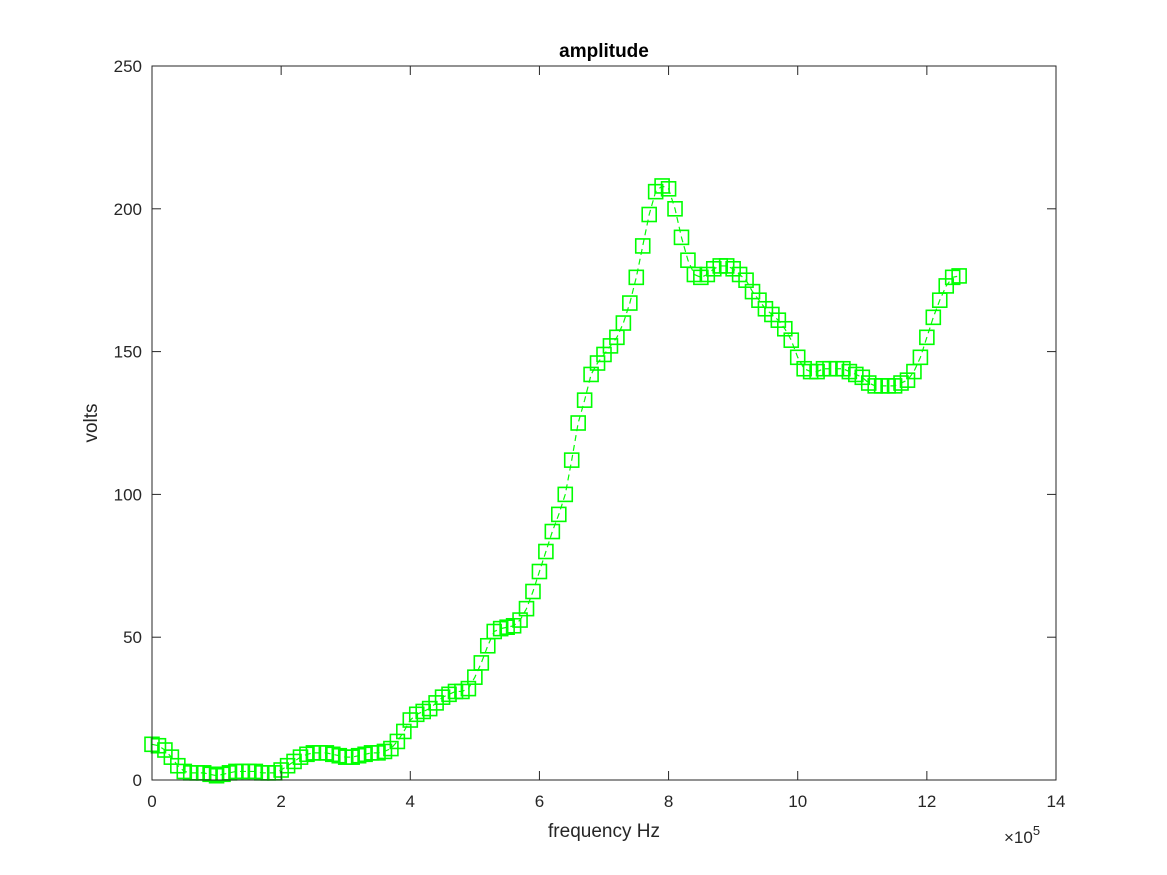  What do you see at coordinates (926, 801) in the screenshot?
I see `x-tick-label: 12` at bounding box center [926, 801].